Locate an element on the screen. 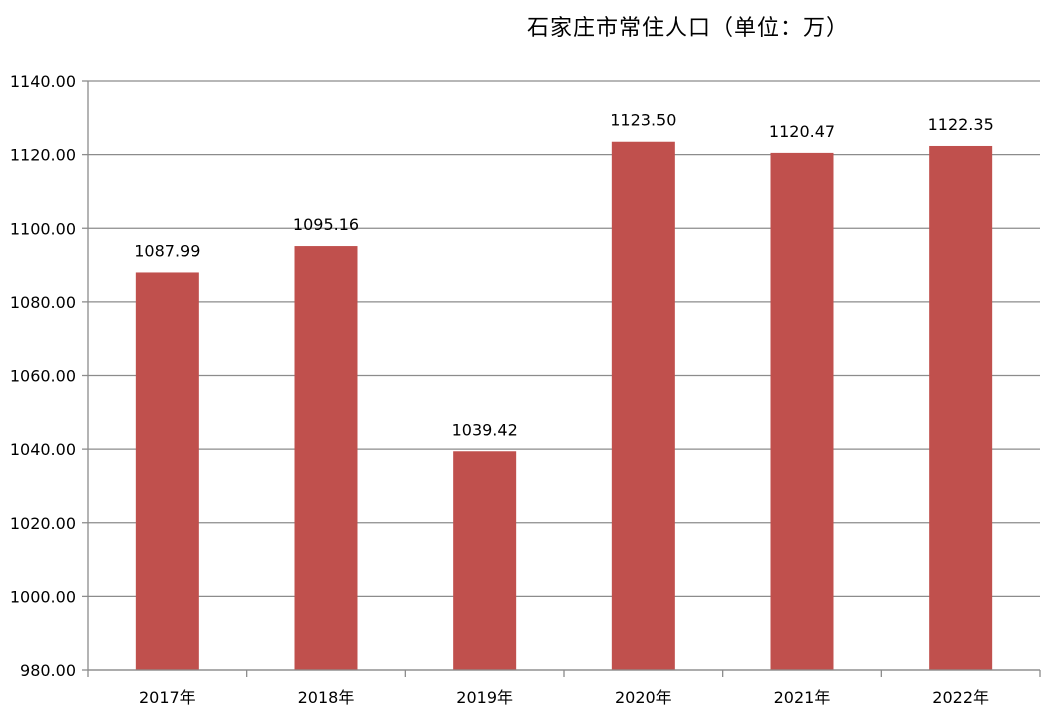  data-label: 1095.16 is located at coordinates (326, 224).